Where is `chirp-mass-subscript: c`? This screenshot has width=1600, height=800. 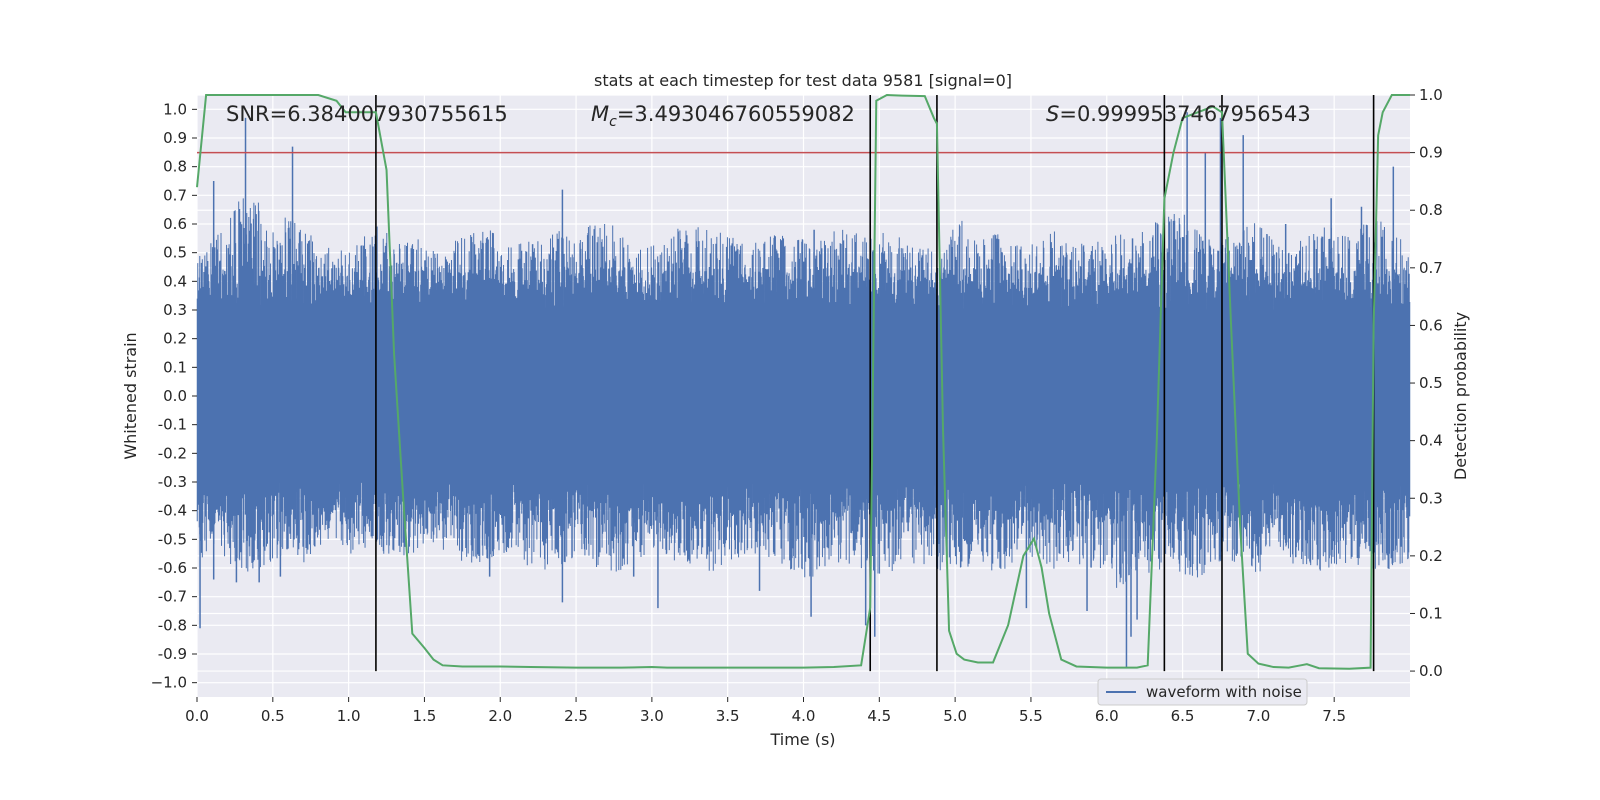
chirp-mass-subscript: c is located at coordinates (613, 122).